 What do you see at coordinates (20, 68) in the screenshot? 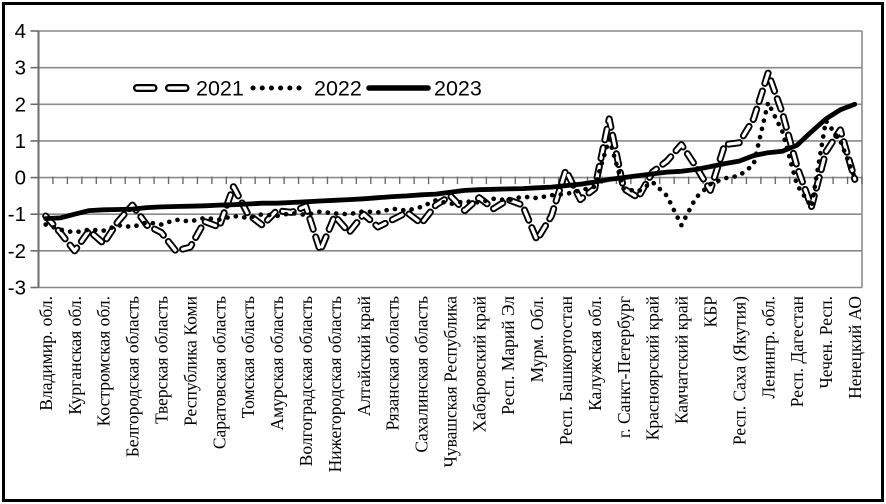
I see `y-tick-label: 3` at bounding box center [20, 68].